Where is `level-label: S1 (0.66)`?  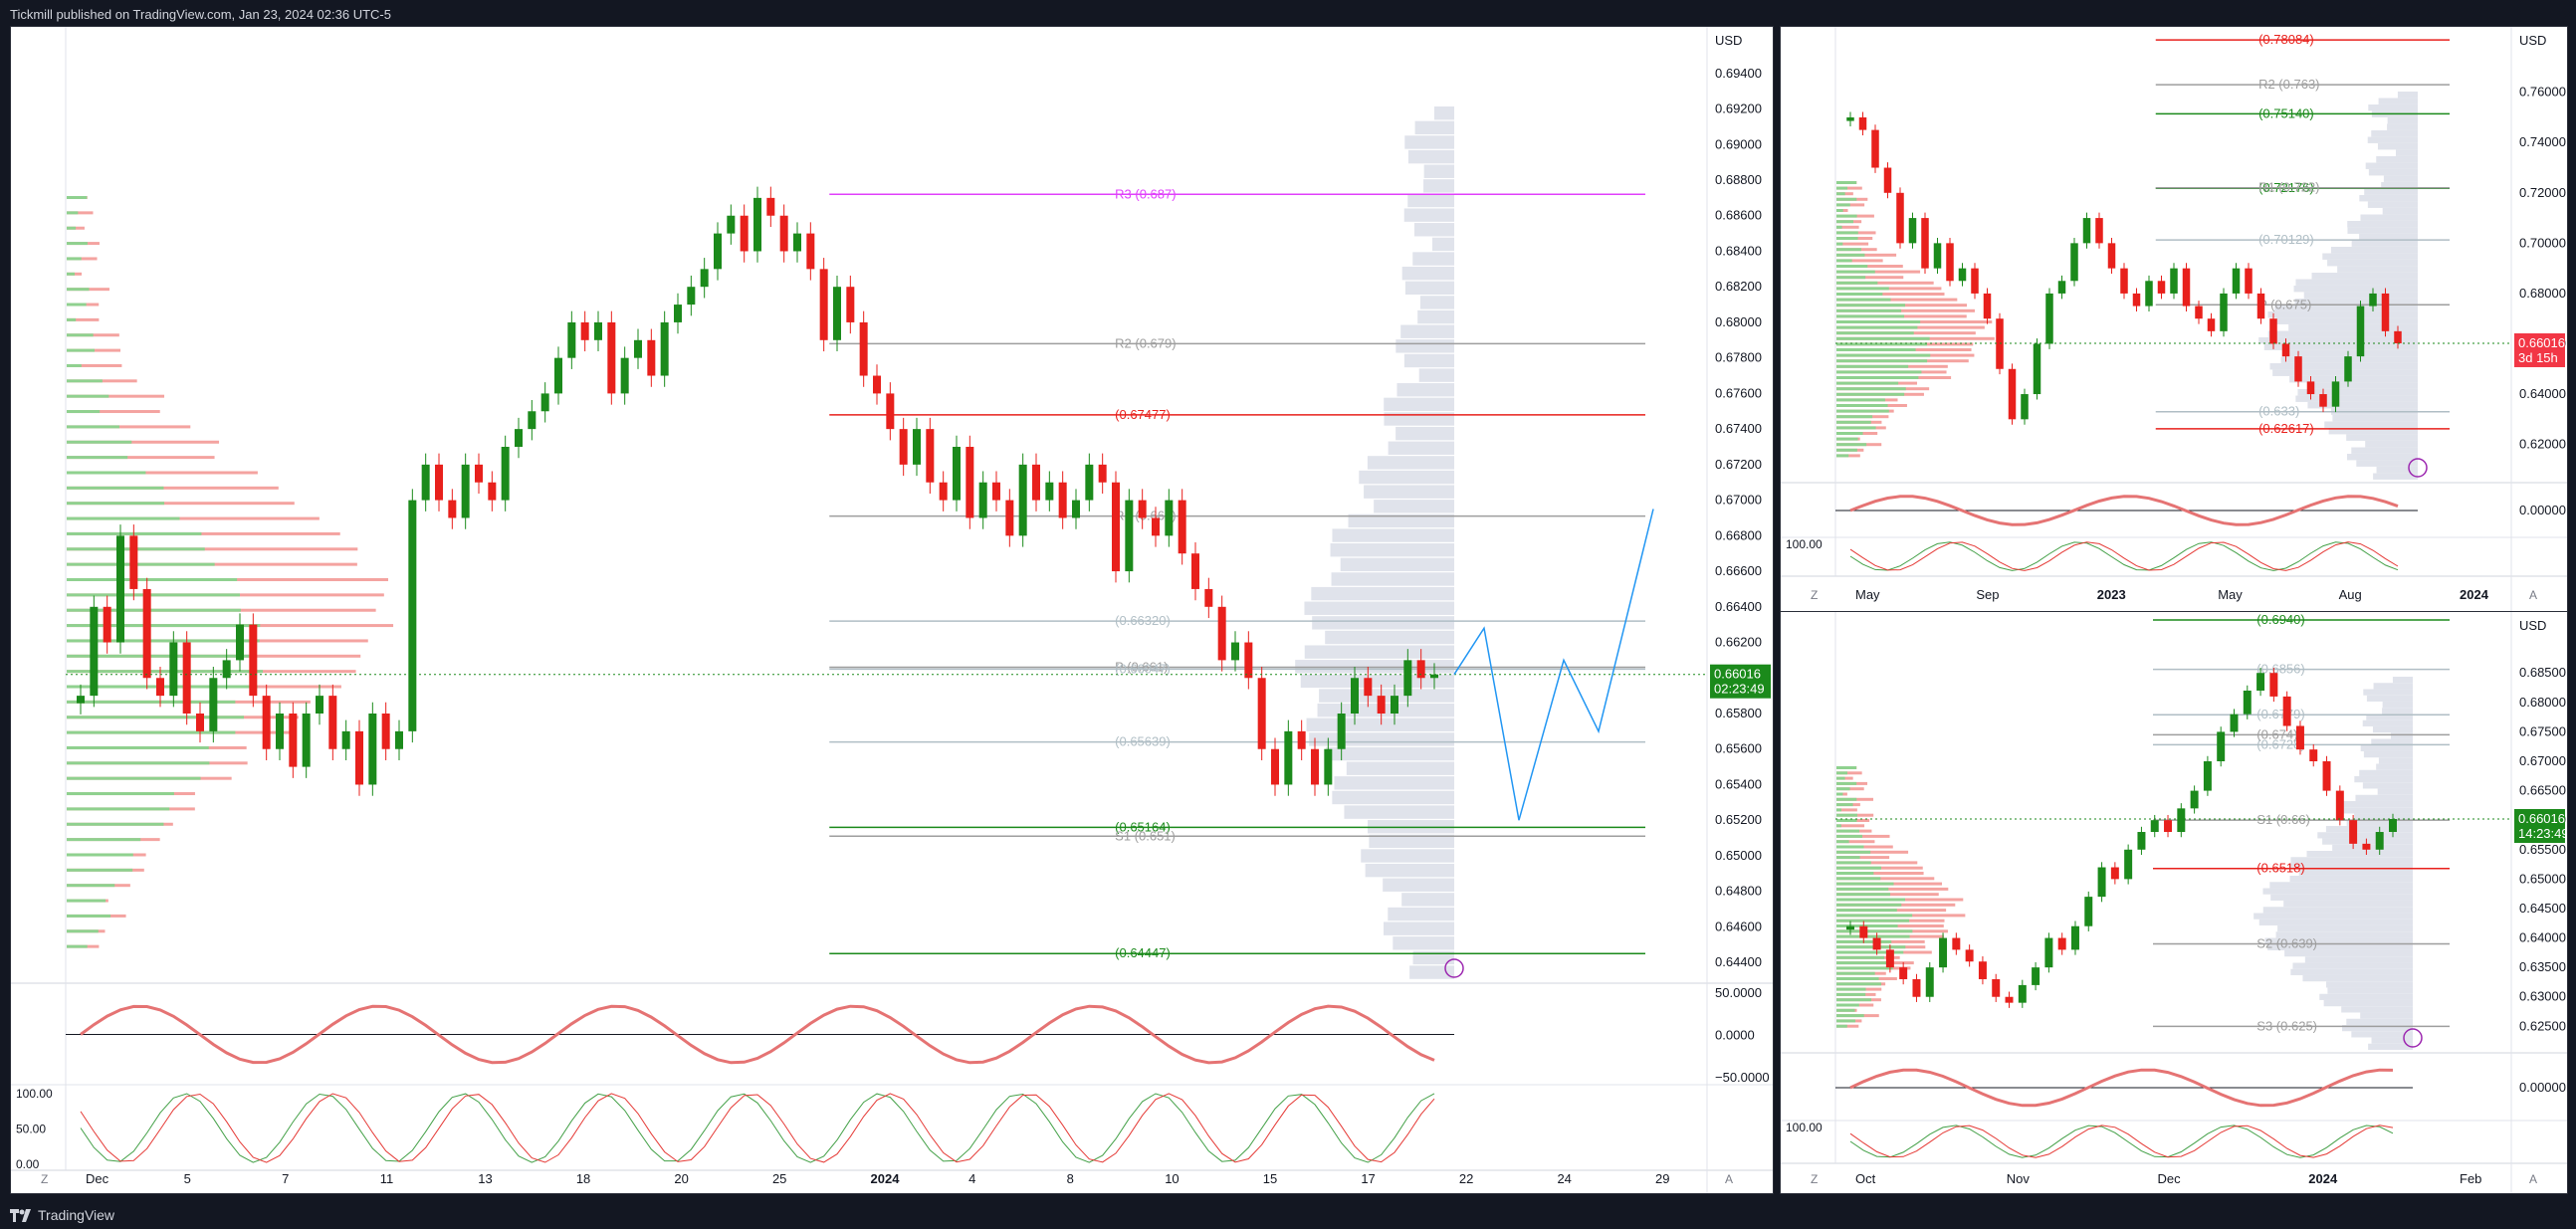 level-label: S1 (0.66) is located at coordinates (2282, 819).